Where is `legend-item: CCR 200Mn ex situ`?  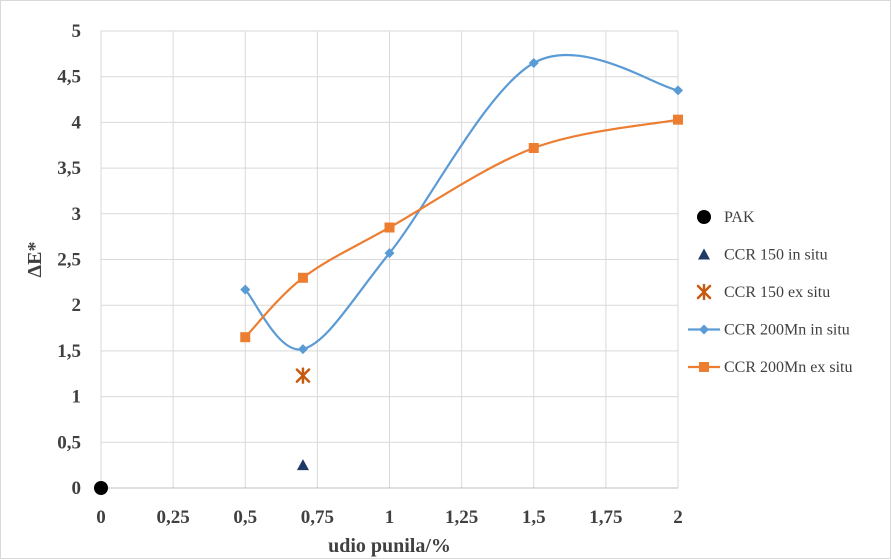
legend-item: CCR 200Mn ex situ is located at coordinates (770, 367).